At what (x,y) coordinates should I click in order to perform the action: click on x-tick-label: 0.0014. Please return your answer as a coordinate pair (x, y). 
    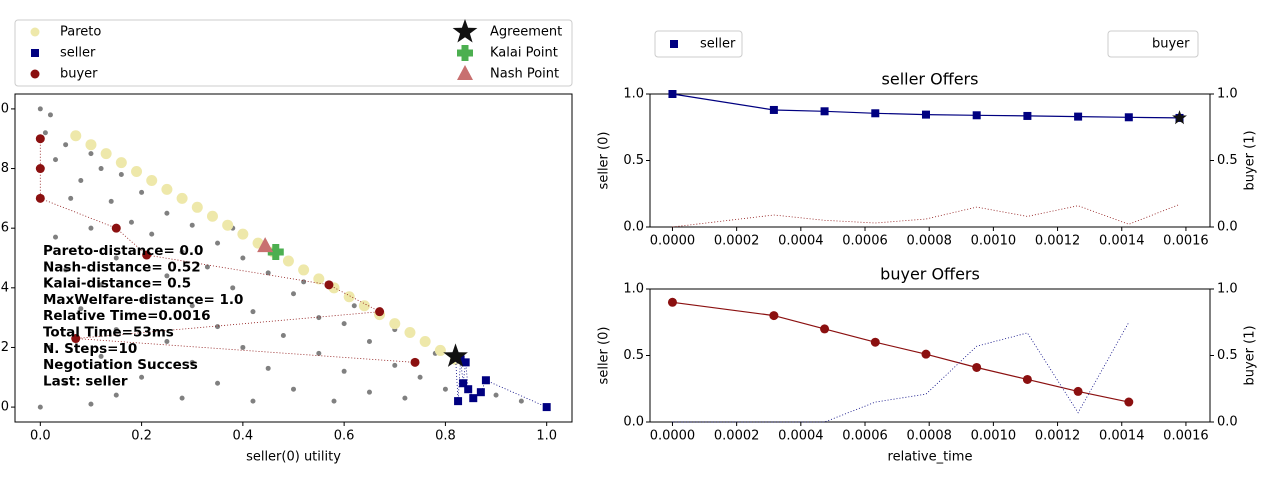
    Looking at the image, I should click on (1122, 241).